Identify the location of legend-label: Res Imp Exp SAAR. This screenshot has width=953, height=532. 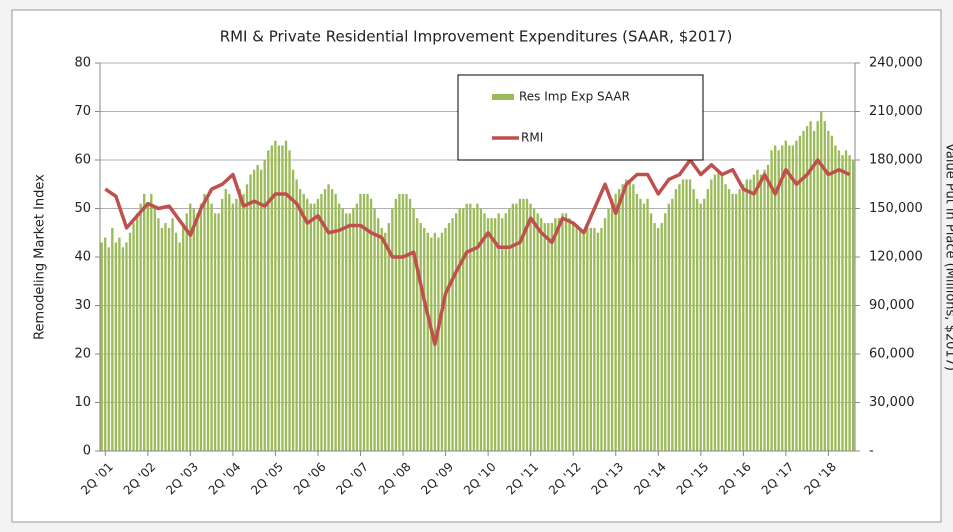
(574, 97).